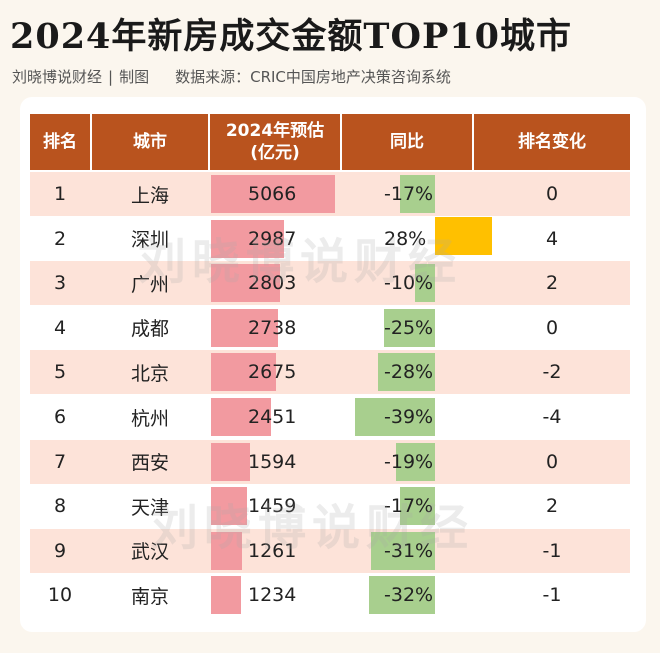 Image resolution: width=660 pixels, height=653 pixels. I want to click on rank-cell: 5, so click(60, 372).